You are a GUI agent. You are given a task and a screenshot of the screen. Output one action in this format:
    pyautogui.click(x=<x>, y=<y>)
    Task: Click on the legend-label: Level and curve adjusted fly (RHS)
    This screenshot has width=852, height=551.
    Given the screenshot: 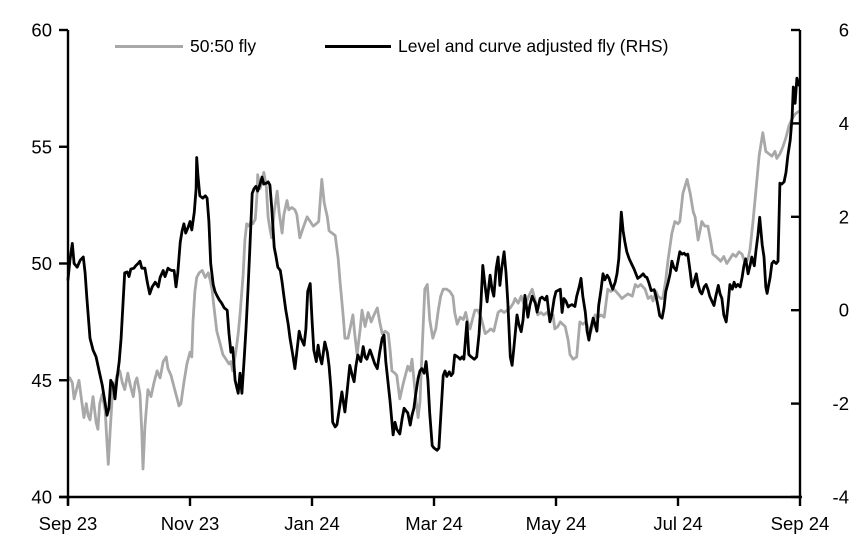 What is the action you would take?
    pyautogui.click(x=533, y=46)
    